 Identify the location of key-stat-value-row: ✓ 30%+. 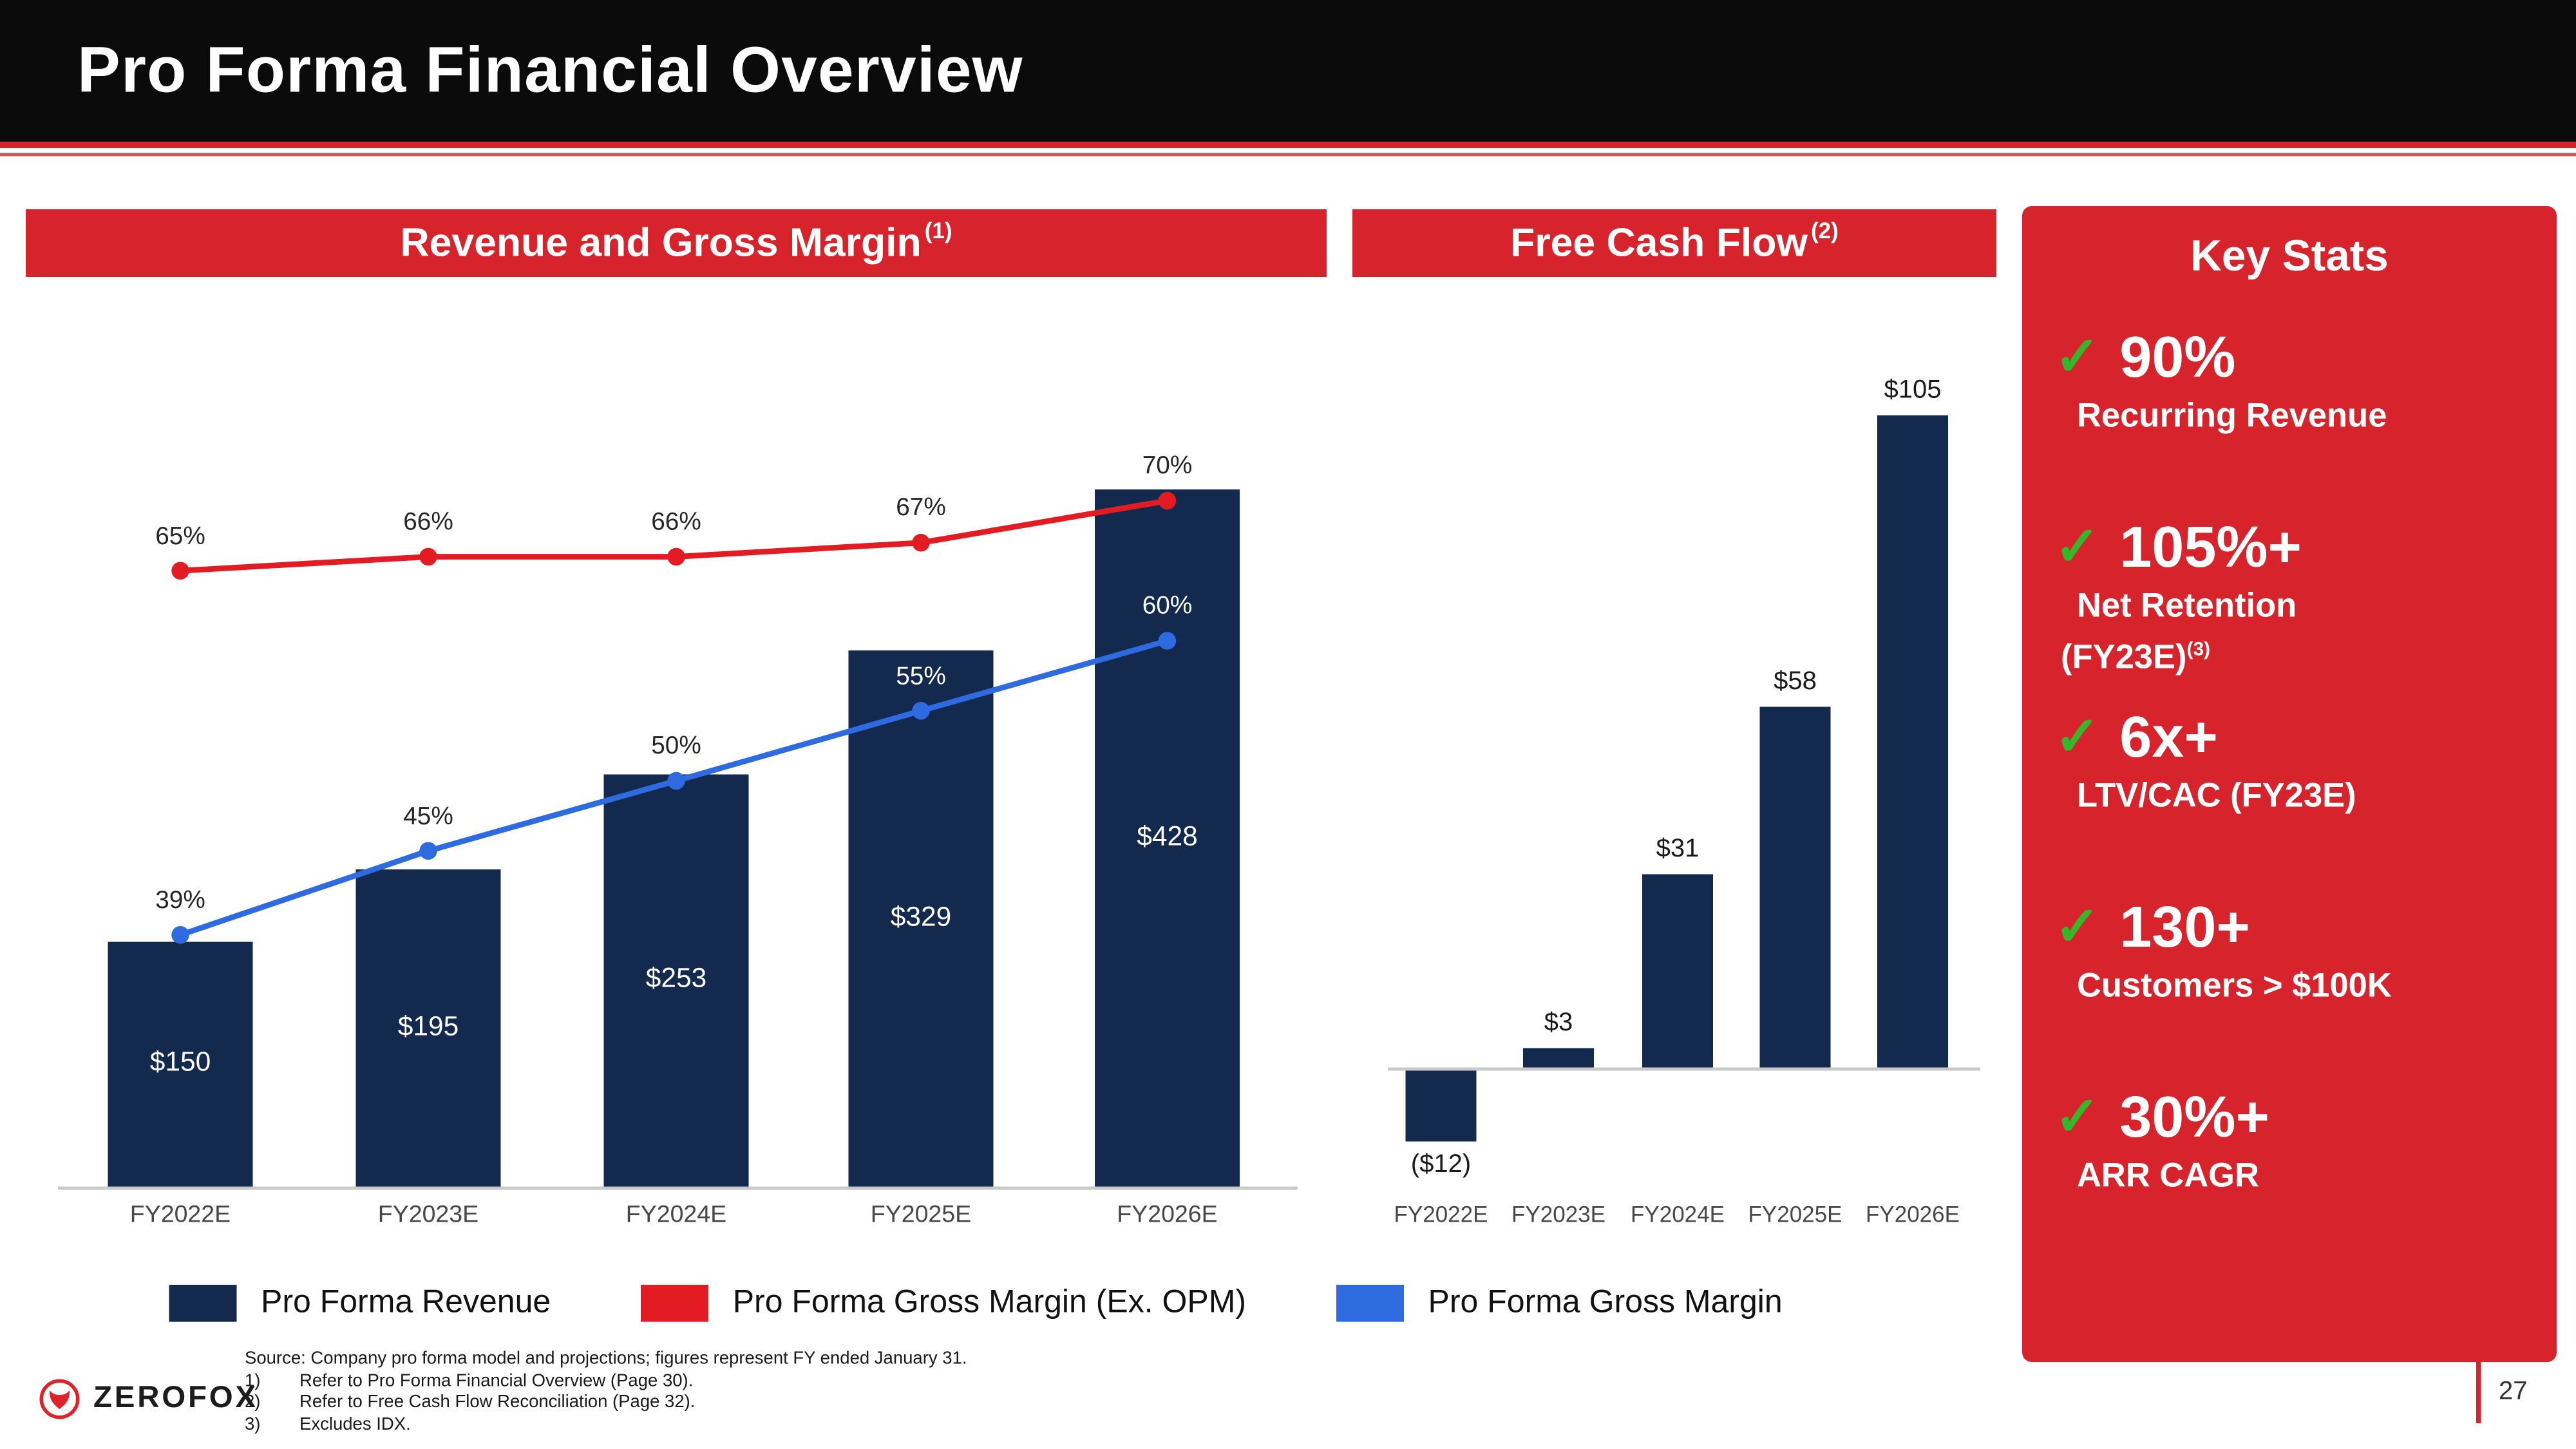
(2295, 1117).